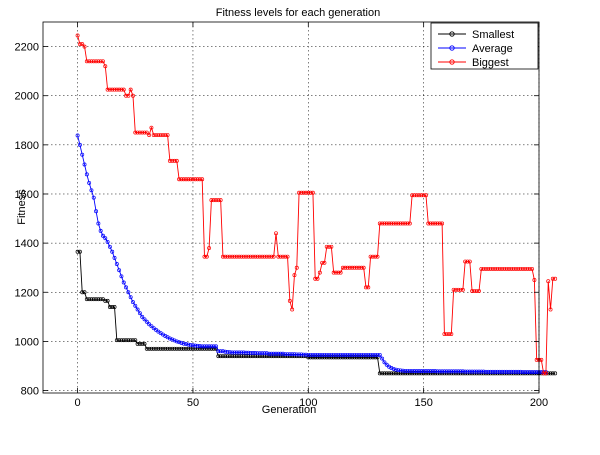 Image resolution: width=600 pixels, height=455 pixels. What do you see at coordinates (476, 35) in the screenshot?
I see `legend-item-smallest: Smallest` at bounding box center [476, 35].